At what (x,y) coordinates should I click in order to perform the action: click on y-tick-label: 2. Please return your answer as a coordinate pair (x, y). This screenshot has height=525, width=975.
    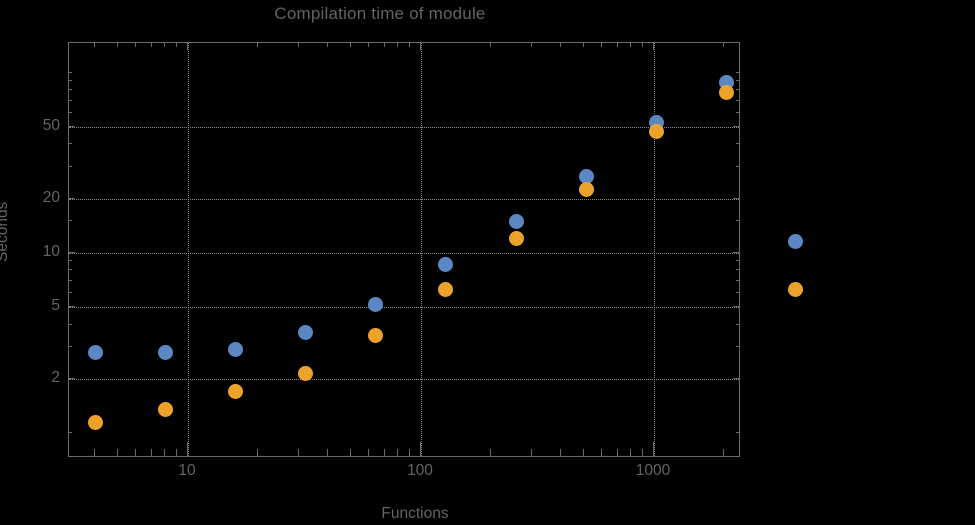
    Looking at the image, I should click on (55, 377).